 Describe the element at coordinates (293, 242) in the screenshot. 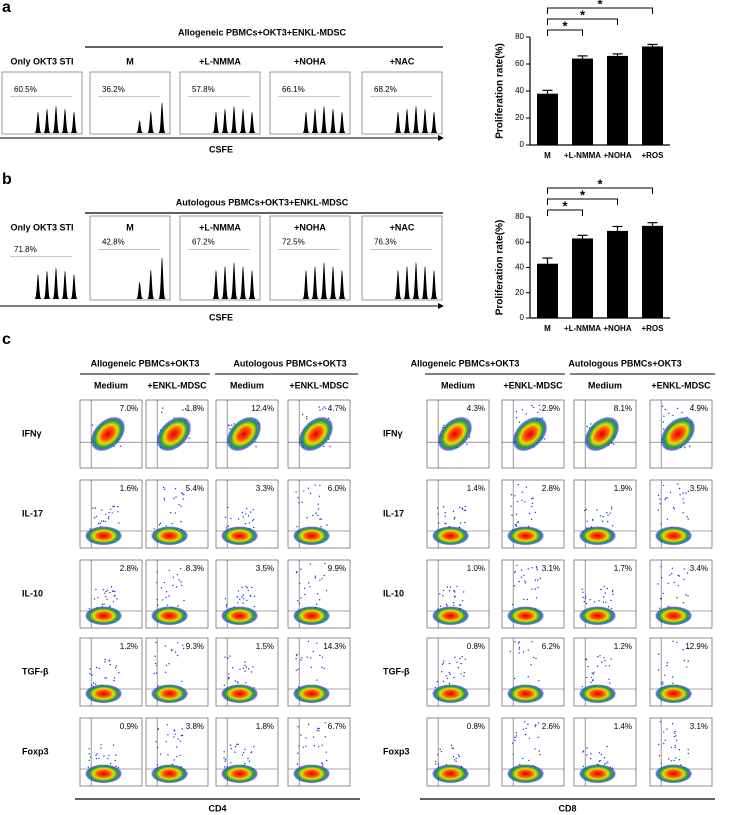

I see `gate-percentage: 72.5%` at that location.